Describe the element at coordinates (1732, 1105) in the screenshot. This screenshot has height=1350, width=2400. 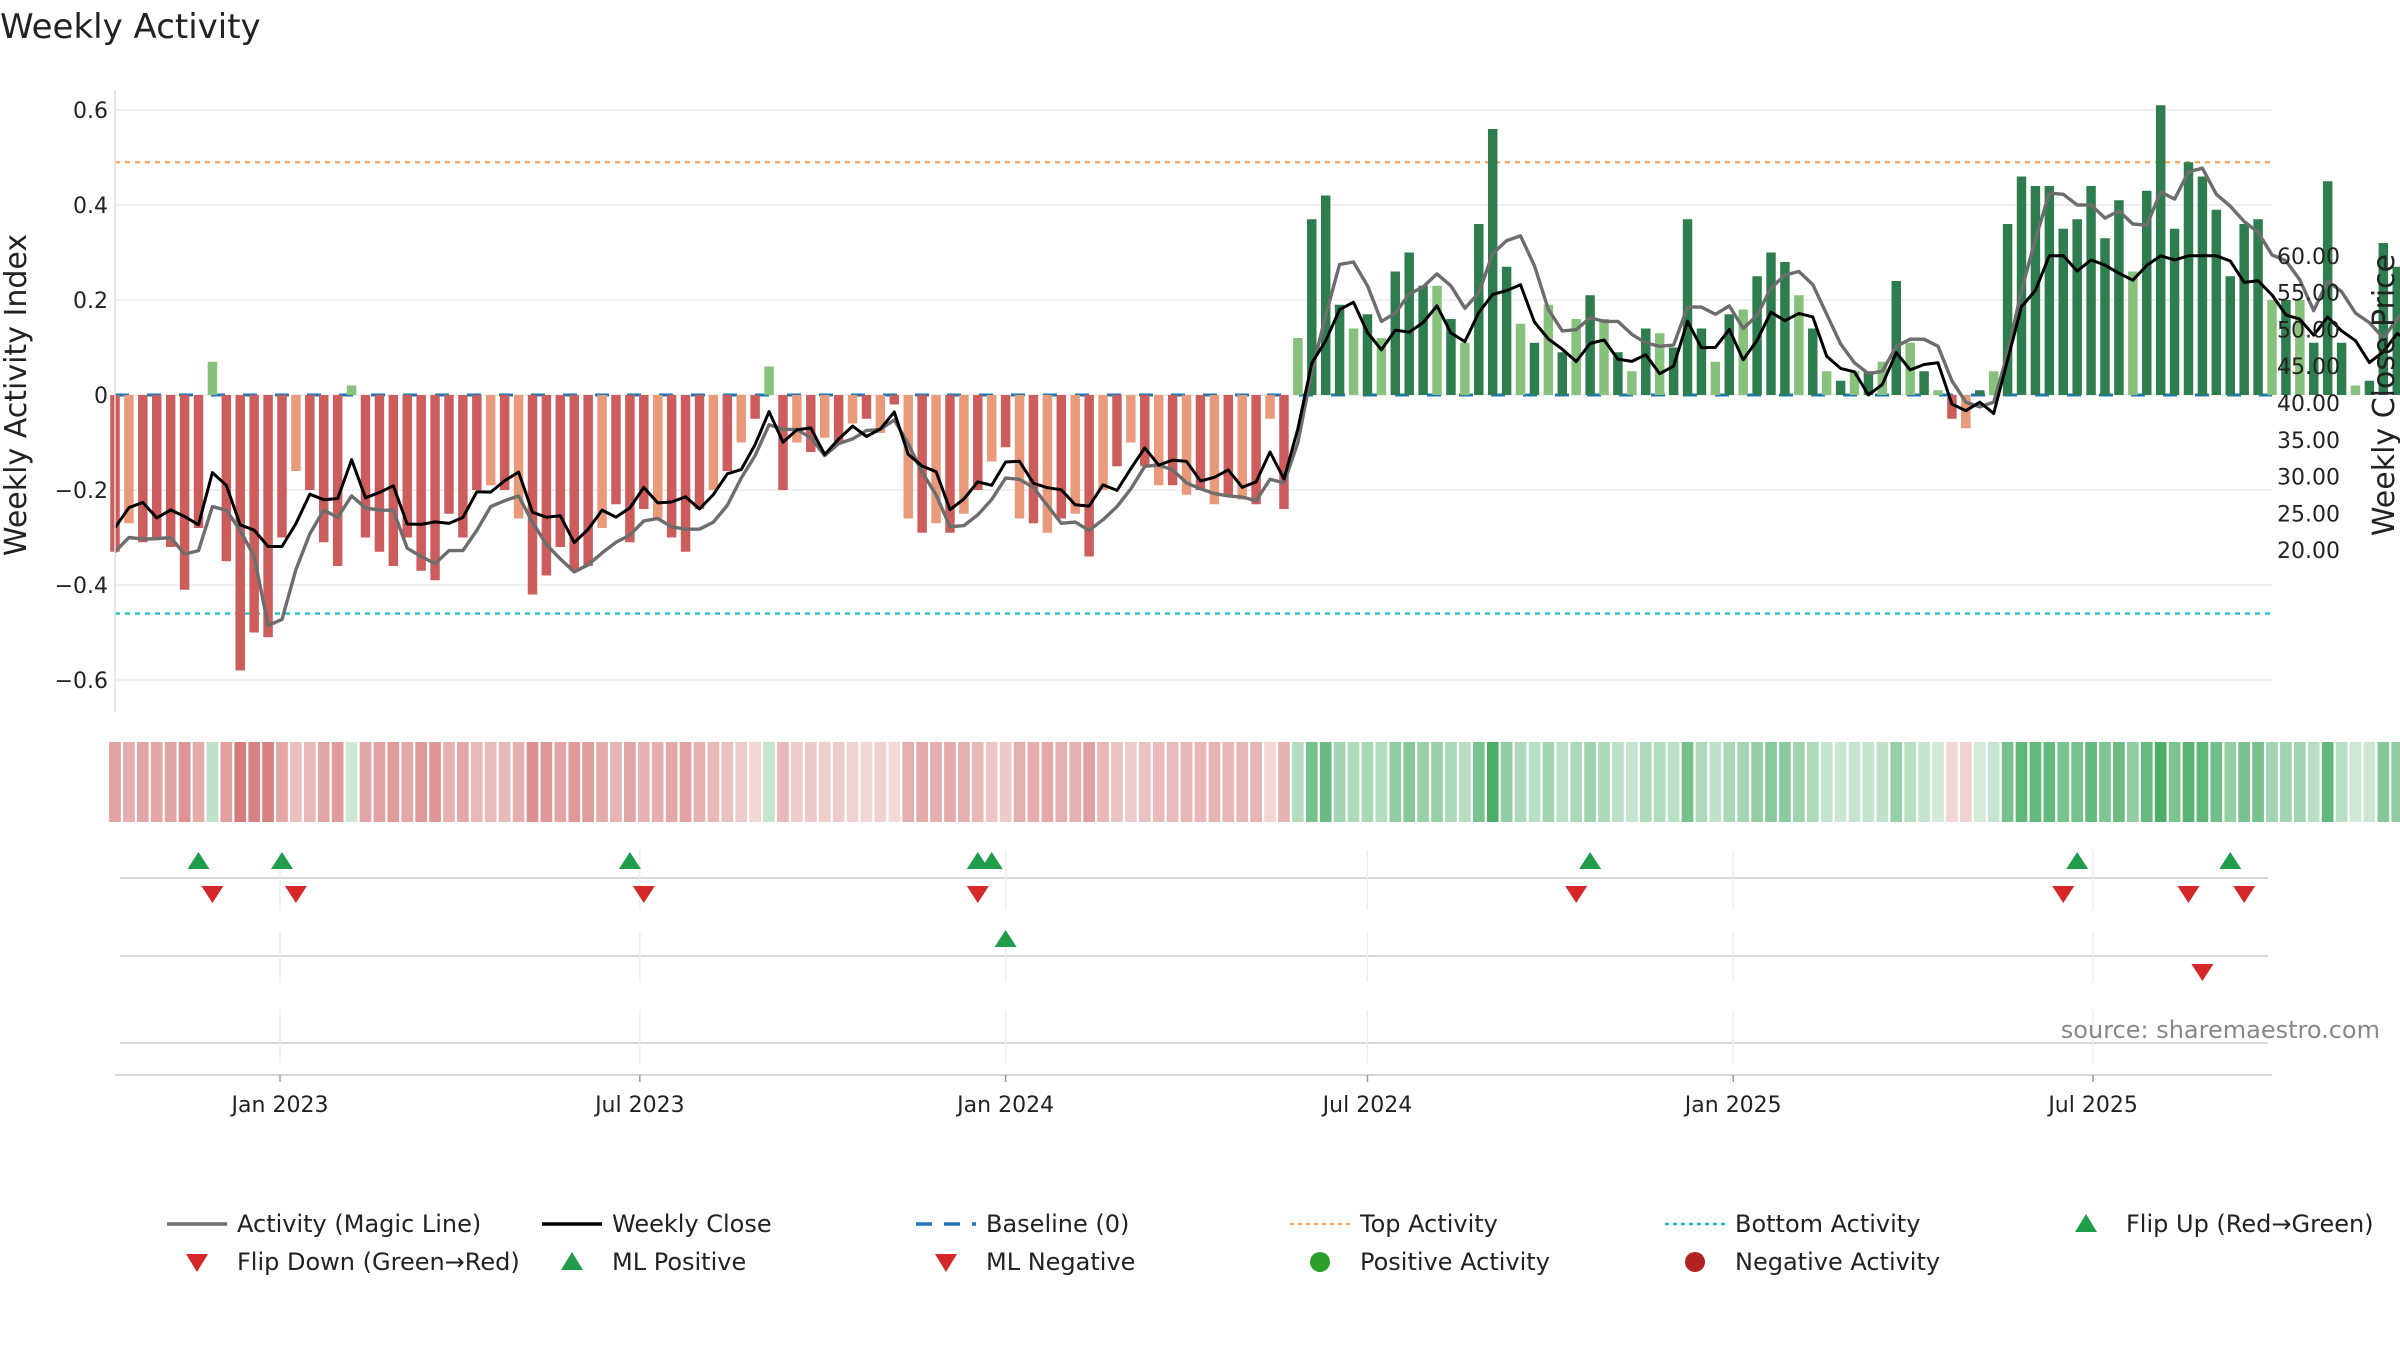
I see `x-tick-label: Jan 2025` at that location.